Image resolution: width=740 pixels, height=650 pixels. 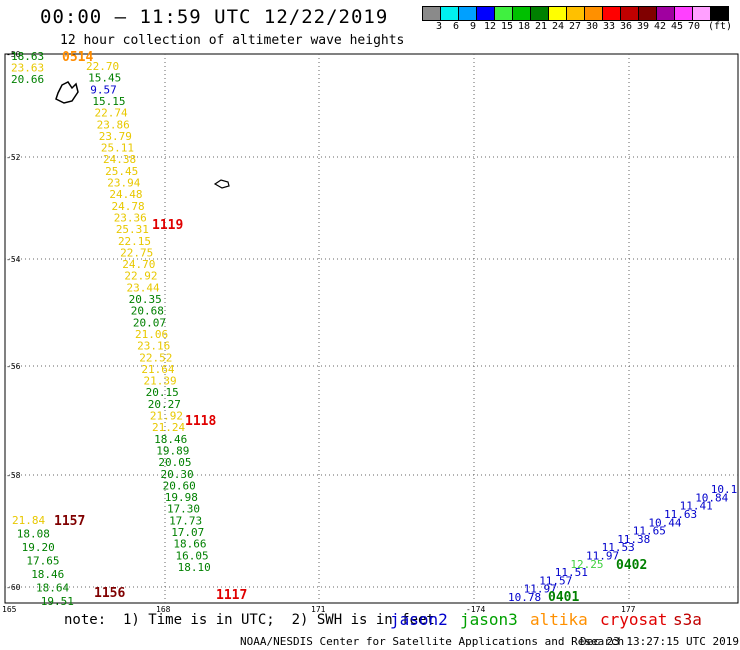 What do you see at coordinates (145, 299) in the screenshot?
I see `swh-value: 20.35` at bounding box center [145, 299].